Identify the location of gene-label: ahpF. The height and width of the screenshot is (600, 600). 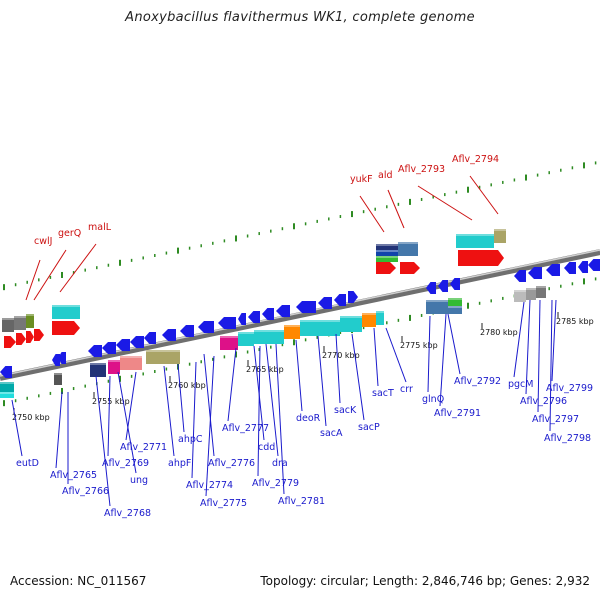
(179, 463).